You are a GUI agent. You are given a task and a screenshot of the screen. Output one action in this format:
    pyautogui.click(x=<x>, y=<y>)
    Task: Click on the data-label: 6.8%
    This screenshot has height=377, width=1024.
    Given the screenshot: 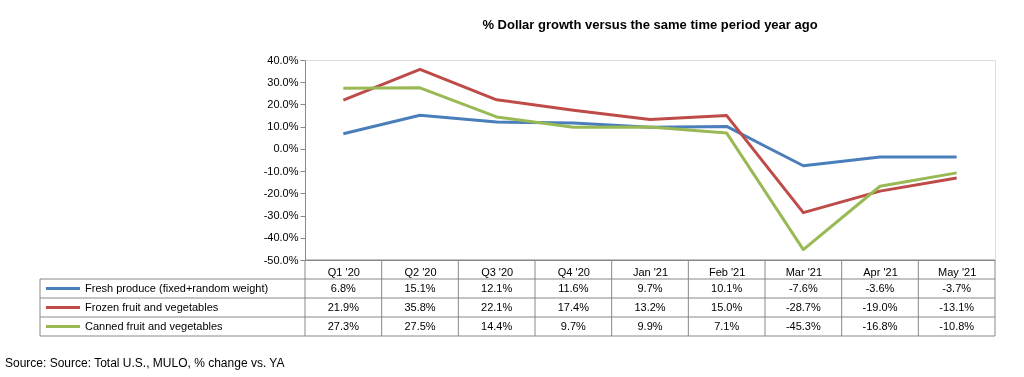 What is the action you would take?
    pyautogui.click(x=343, y=287)
    